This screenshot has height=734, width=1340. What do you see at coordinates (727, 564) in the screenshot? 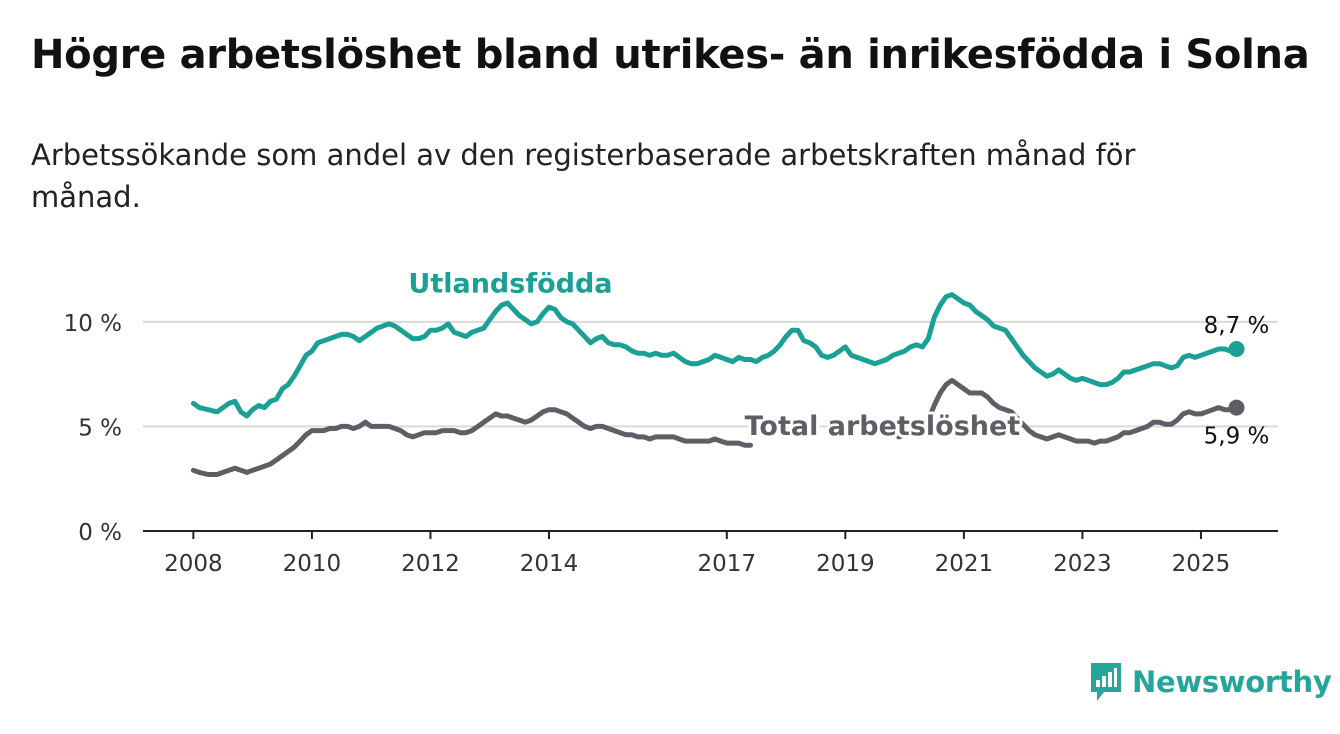
I see `x-tick-label: 2017` at bounding box center [727, 564].